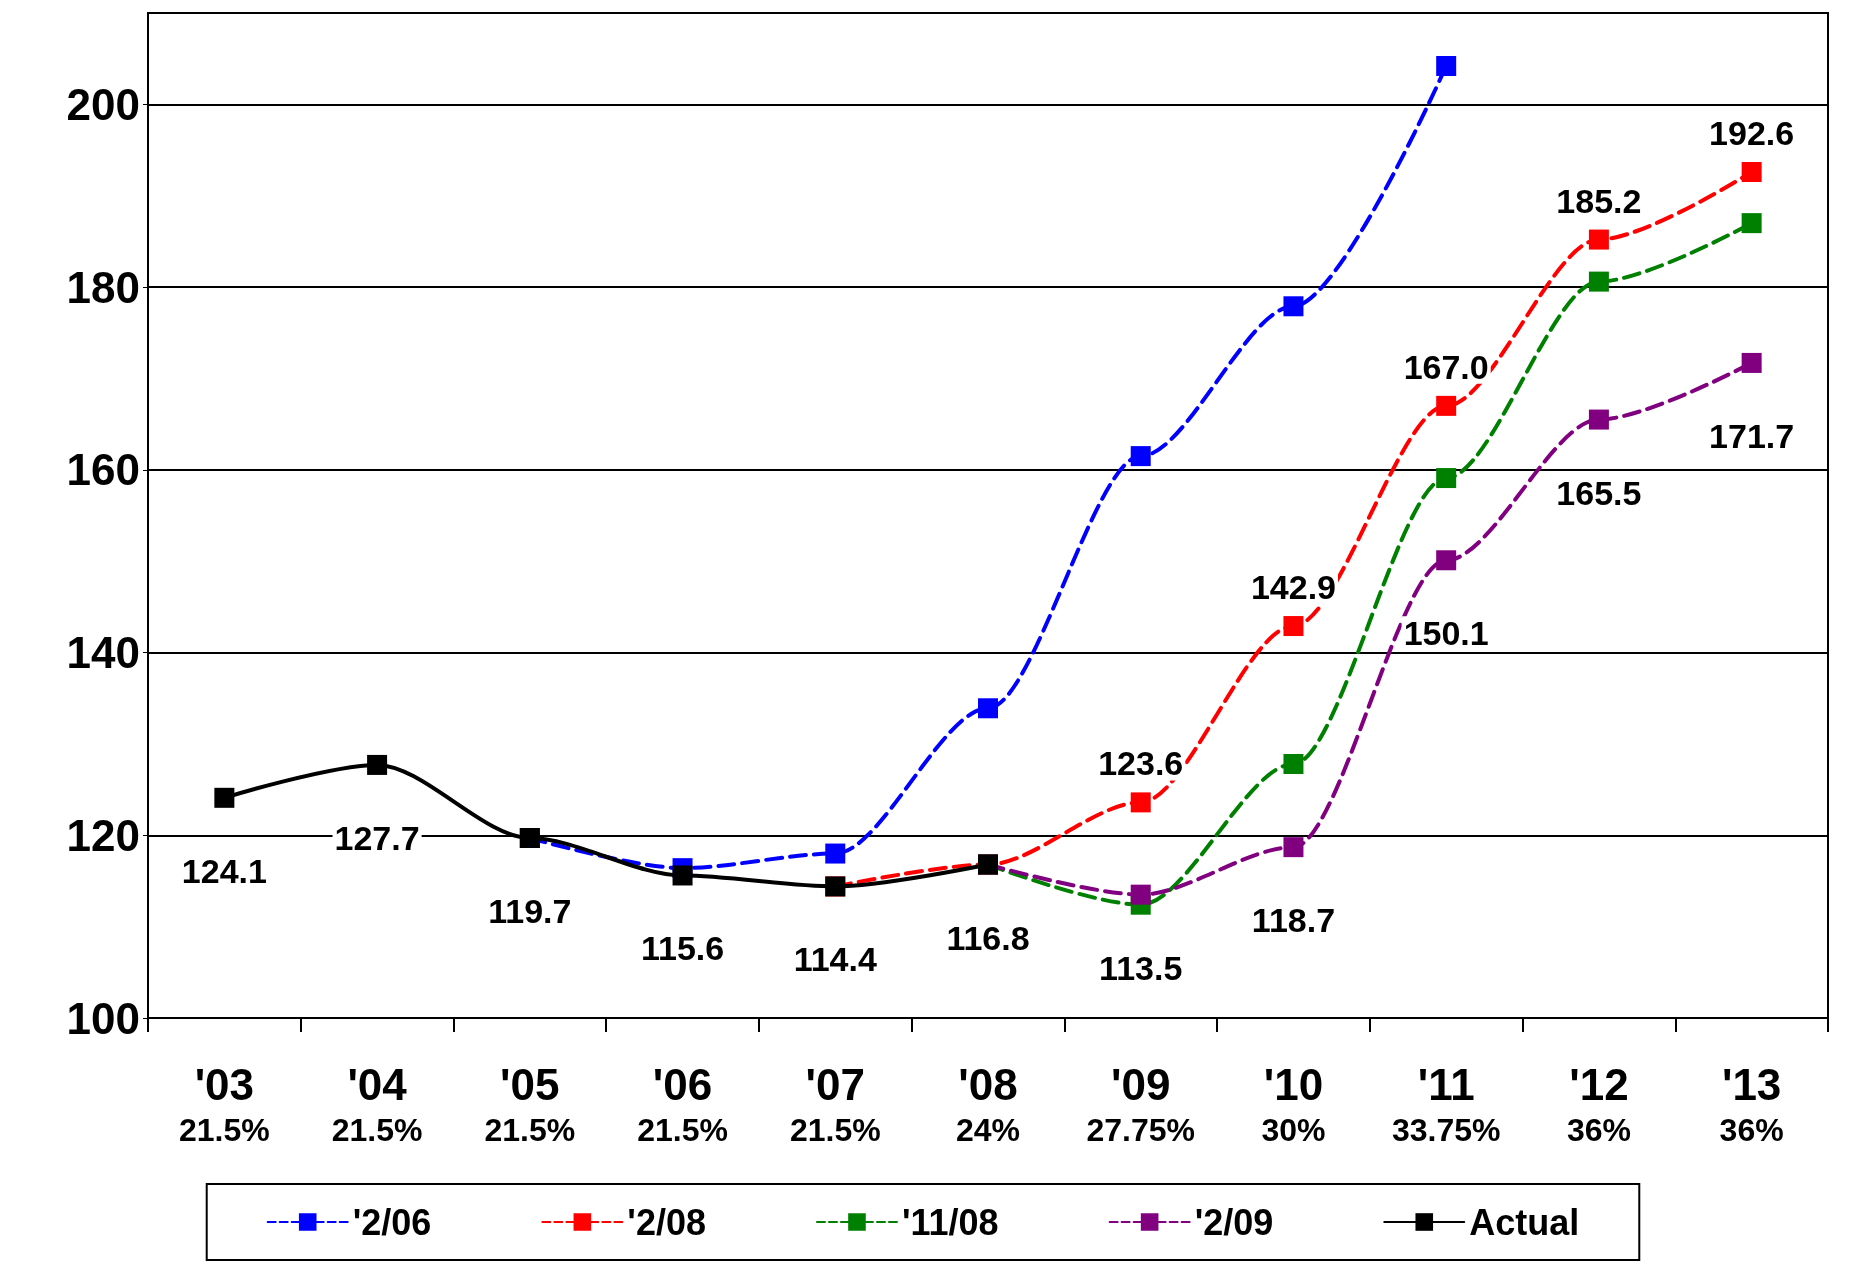 The image size is (1852, 1280). What do you see at coordinates (1446, 366) in the screenshot?
I see `data-label: 167.0` at bounding box center [1446, 366].